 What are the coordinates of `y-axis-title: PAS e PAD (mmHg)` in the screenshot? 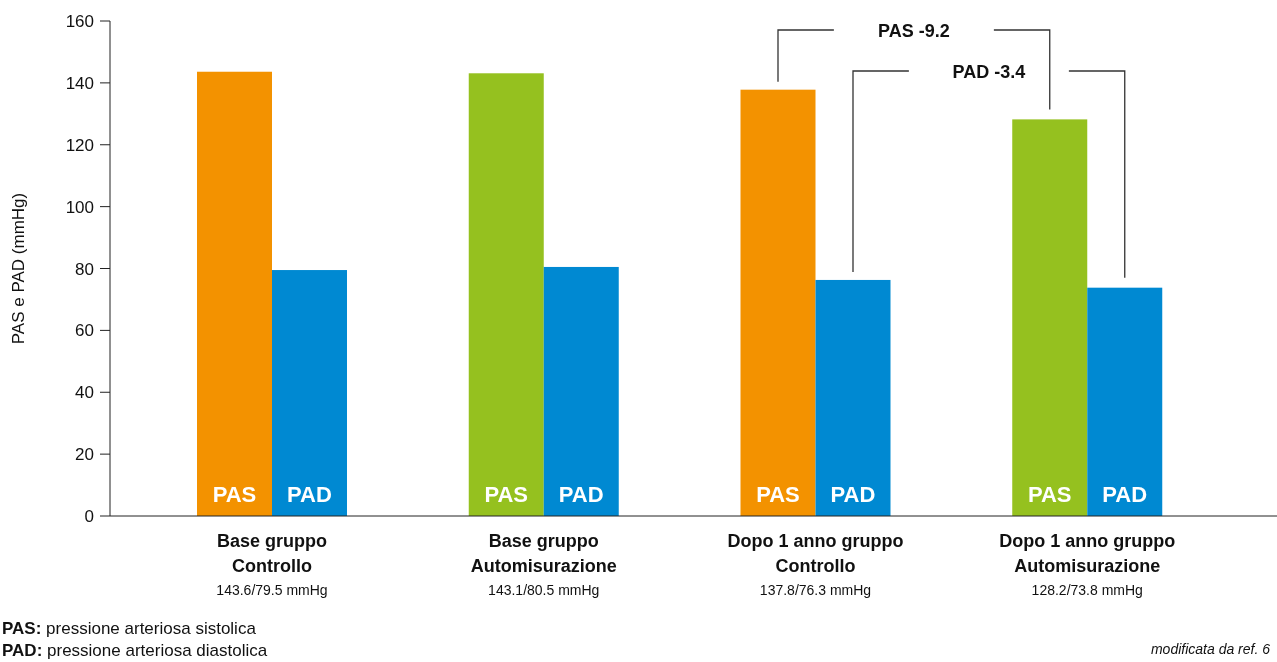 It's located at (18, 268).